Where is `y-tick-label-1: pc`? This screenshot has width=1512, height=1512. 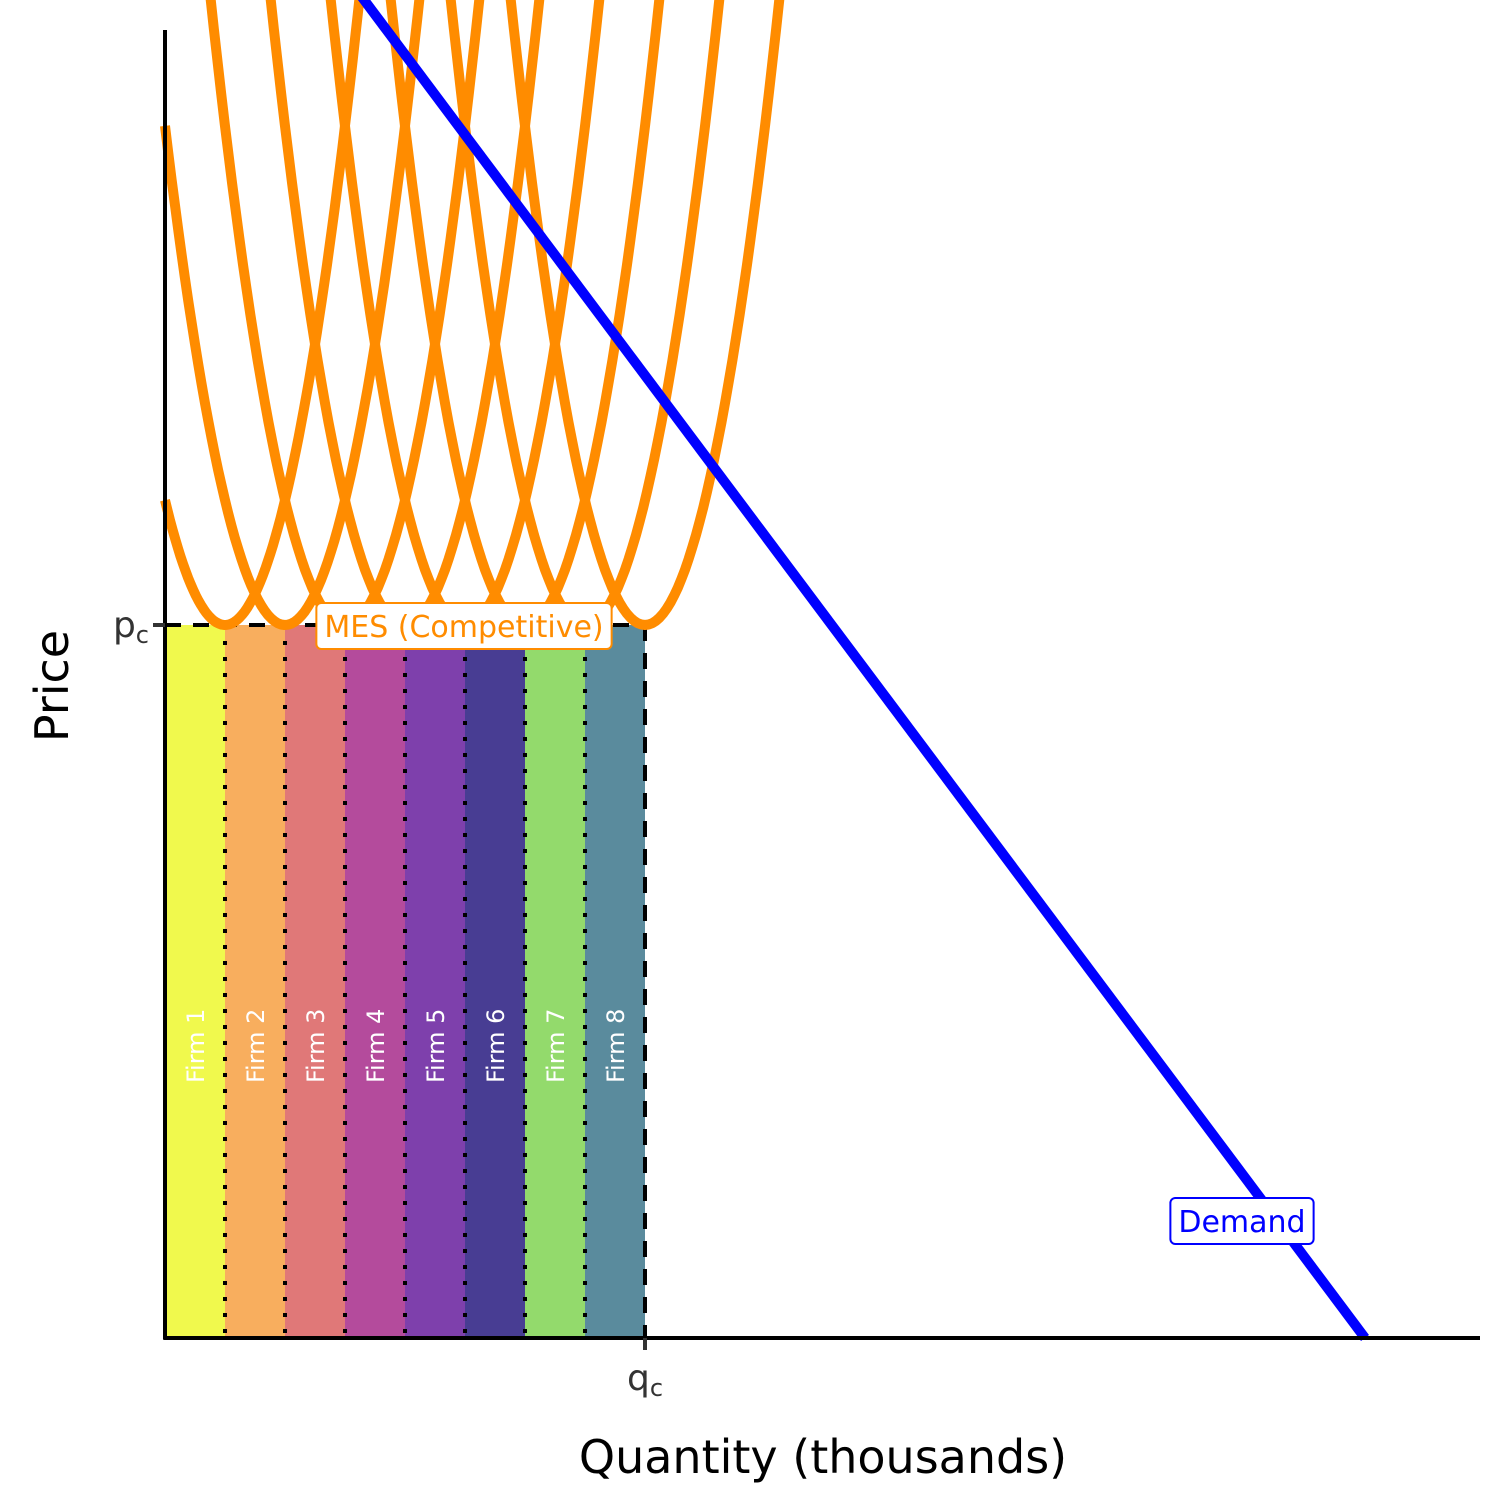 y-tick-label-1: pc is located at coordinates (131, 627).